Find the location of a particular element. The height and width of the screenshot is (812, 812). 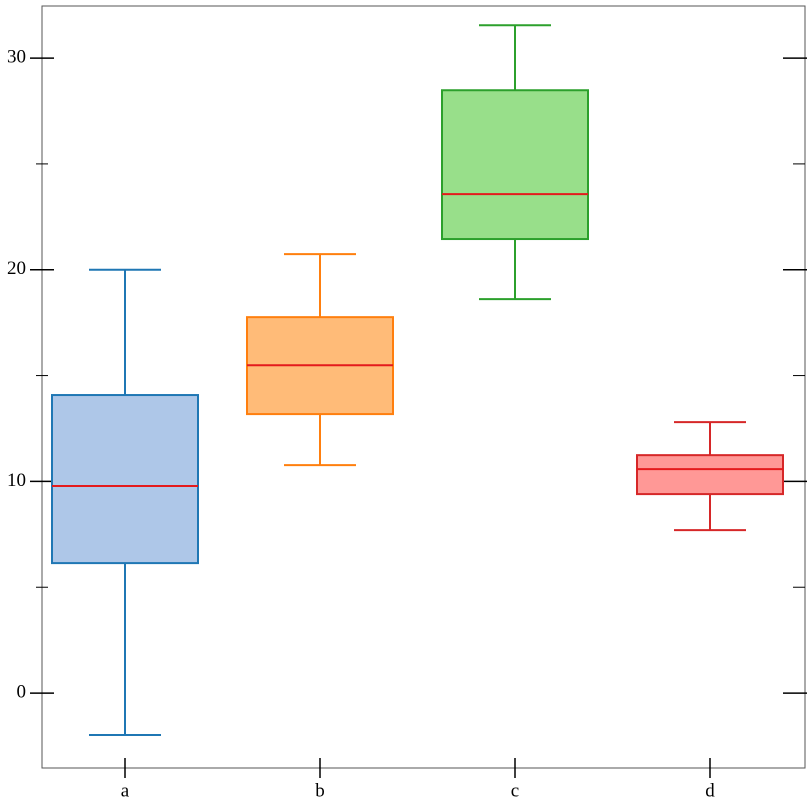

y-tick-label: 0 is located at coordinates (22, 691).